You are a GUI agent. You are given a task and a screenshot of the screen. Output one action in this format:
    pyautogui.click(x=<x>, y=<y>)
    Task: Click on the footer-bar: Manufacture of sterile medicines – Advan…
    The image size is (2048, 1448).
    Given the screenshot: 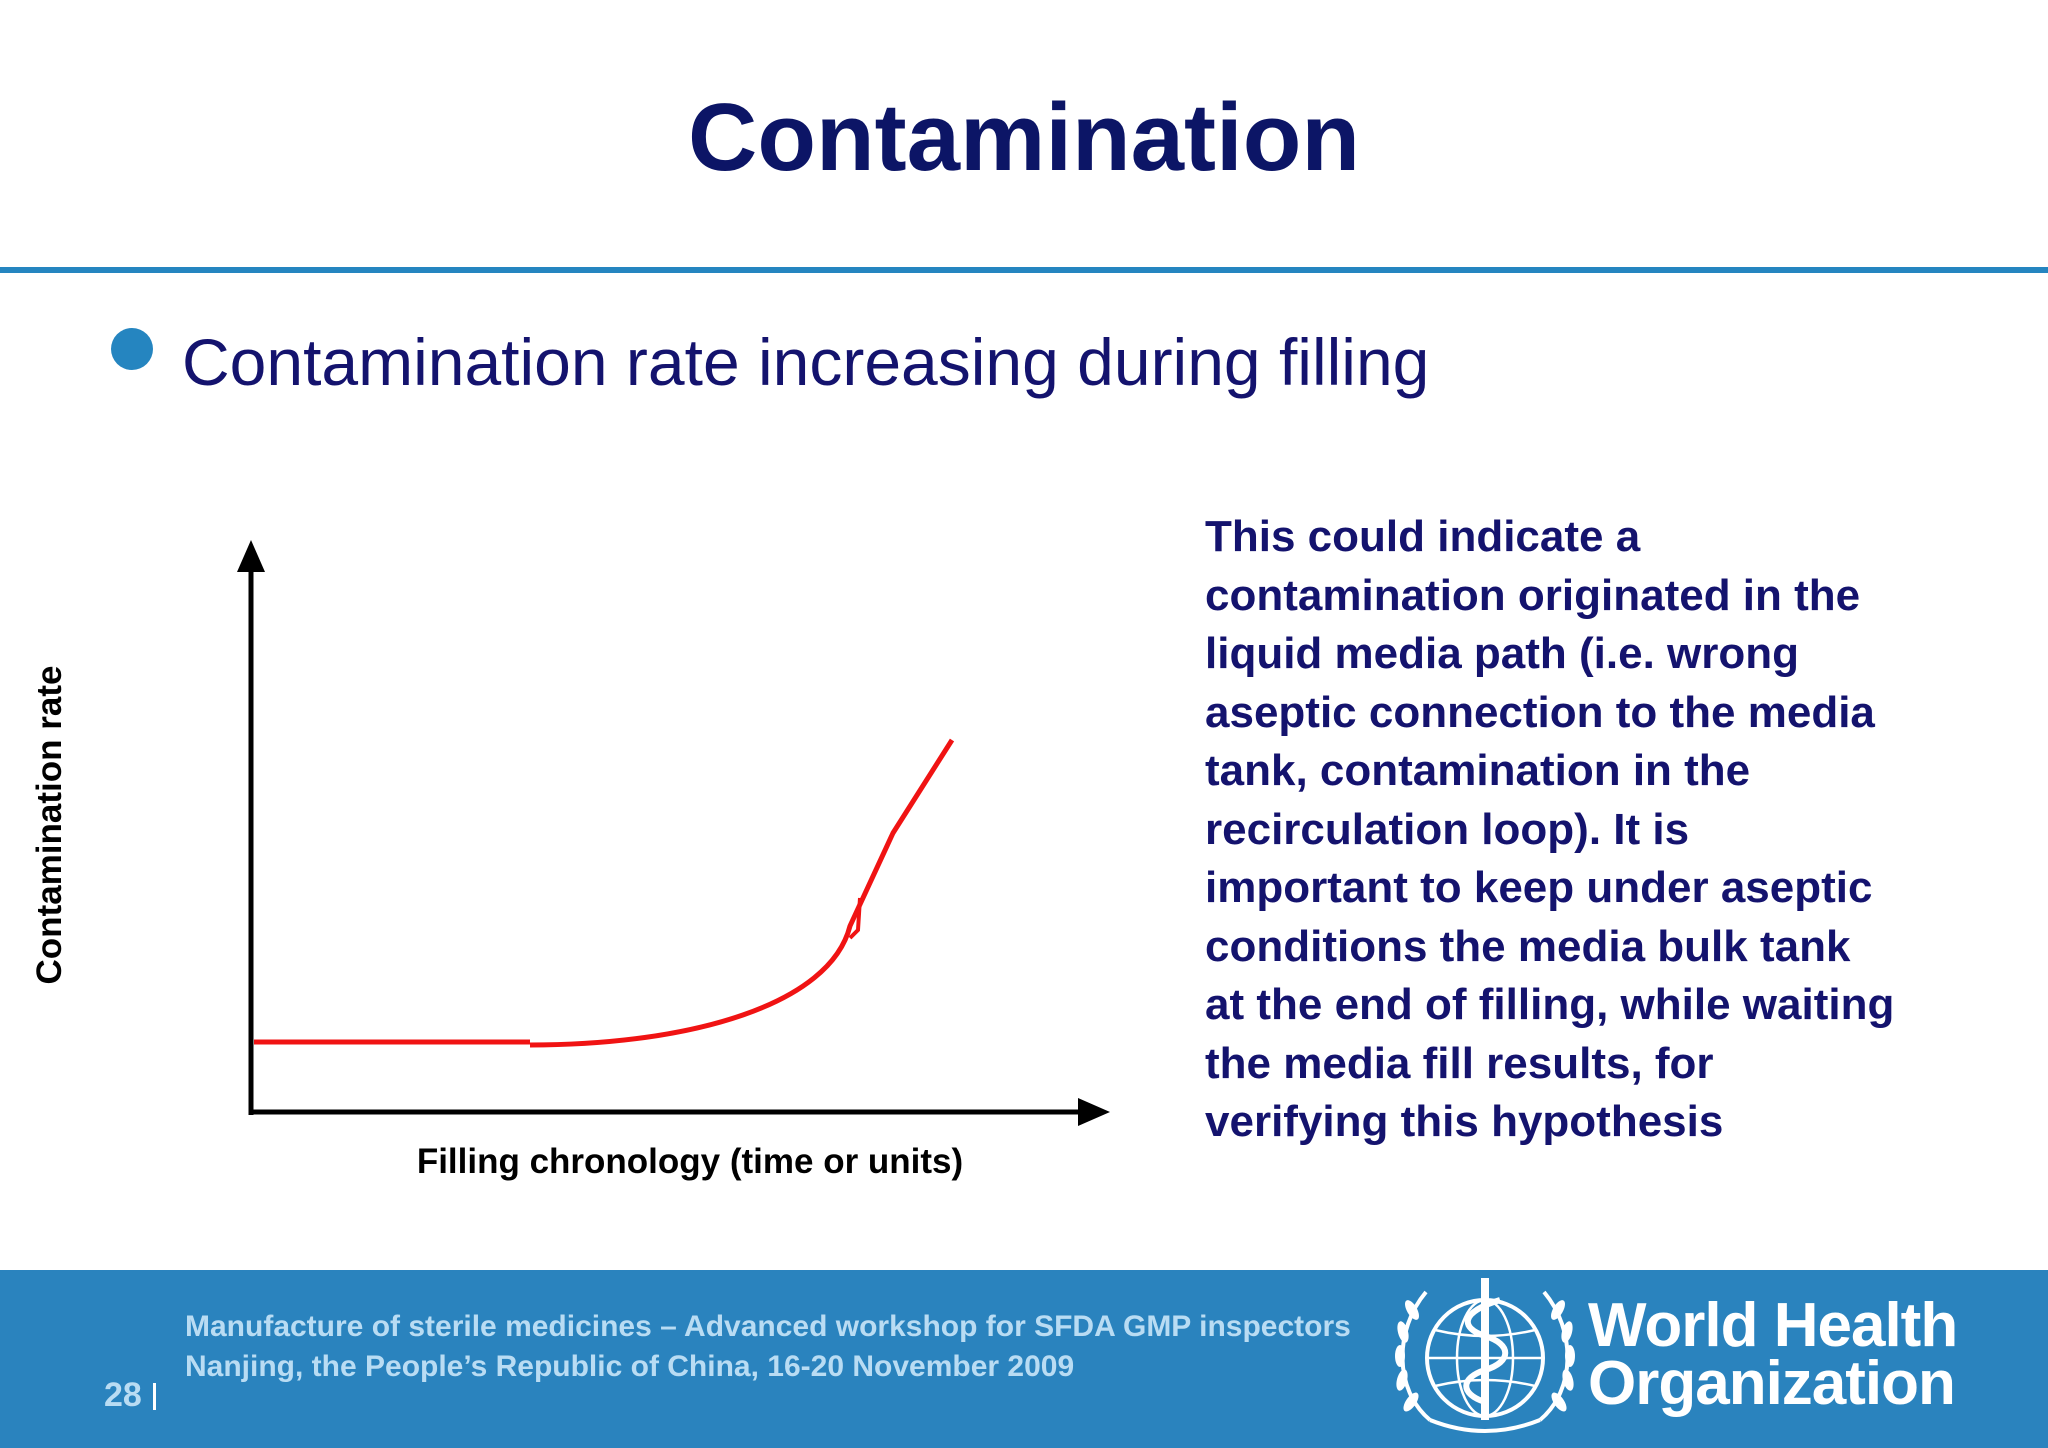 What is the action you would take?
    pyautogui.click(x=1024, y=1359)
    